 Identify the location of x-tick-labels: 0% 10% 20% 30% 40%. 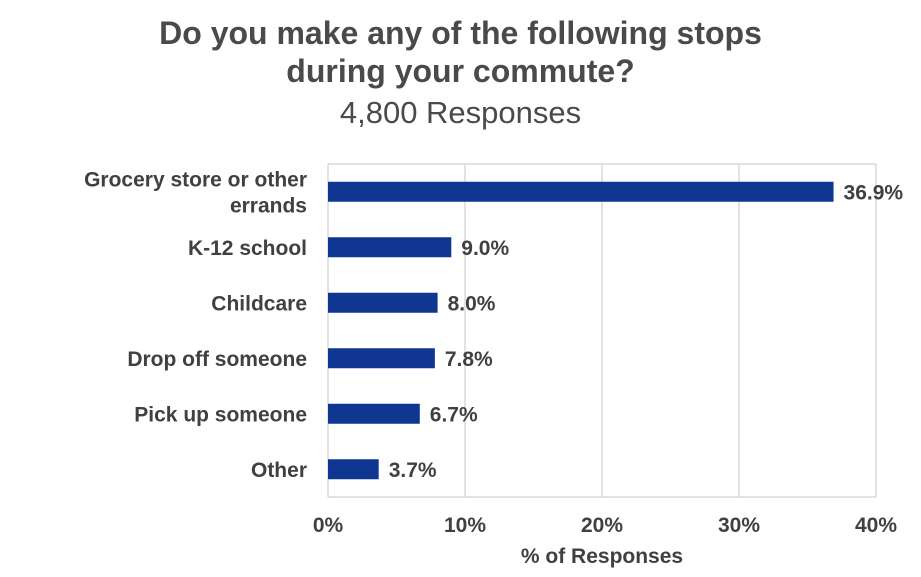
(605, 525).